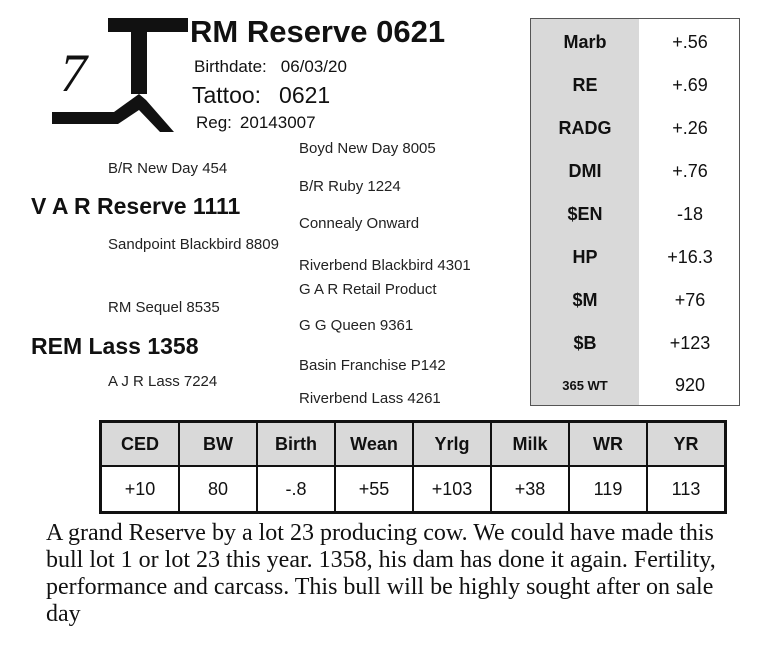 This screenshot has width=779, height=655. I want to click on epd-row-b: $B +123, so click(642, 343).